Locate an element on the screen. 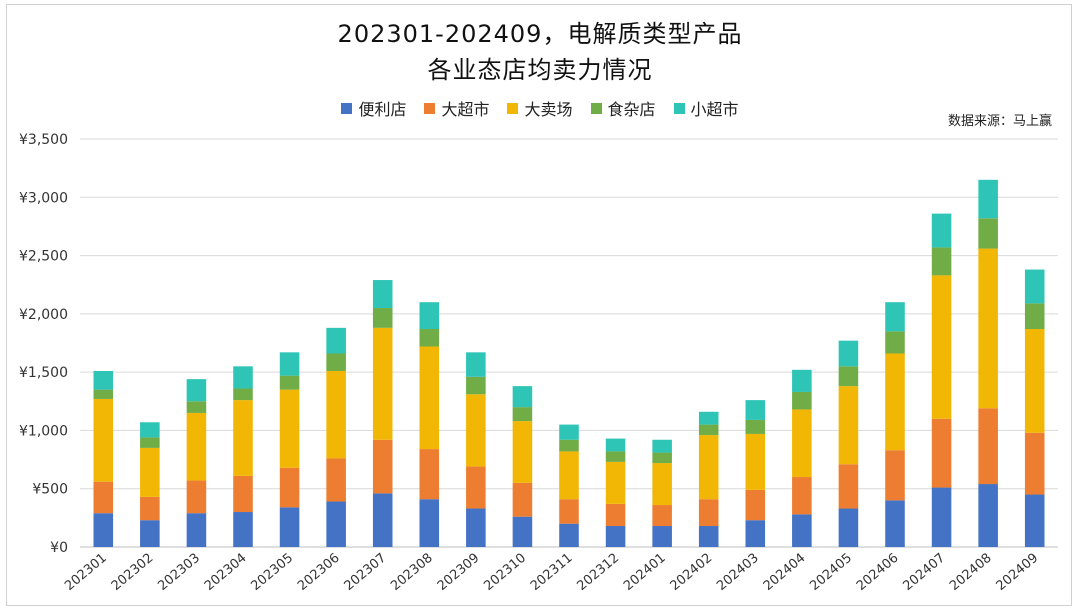  legend-label: 食杂店 is located at coordinates (631, 109).